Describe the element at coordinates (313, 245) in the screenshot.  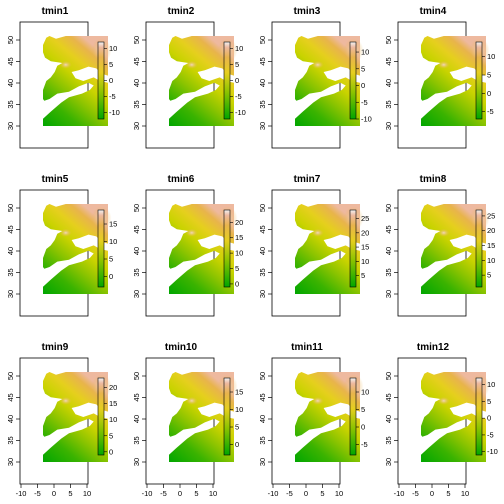
I see `map-panel: tmin7 30 35 40 45 50 25 20 15 10 5` at that location.